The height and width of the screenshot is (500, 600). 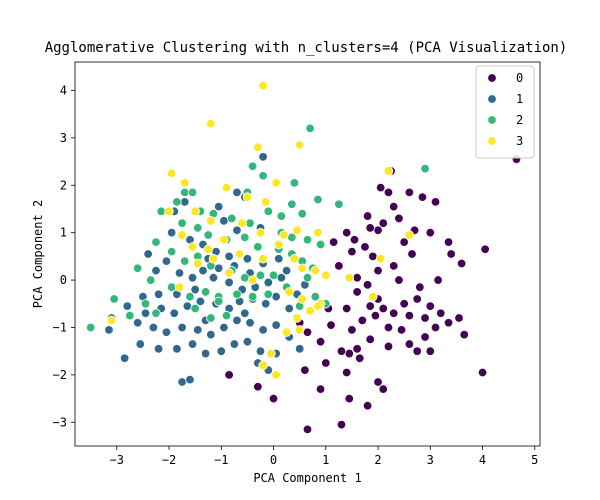 I want to click on legend: 0 1 2 3, so click(x=505, y=112).